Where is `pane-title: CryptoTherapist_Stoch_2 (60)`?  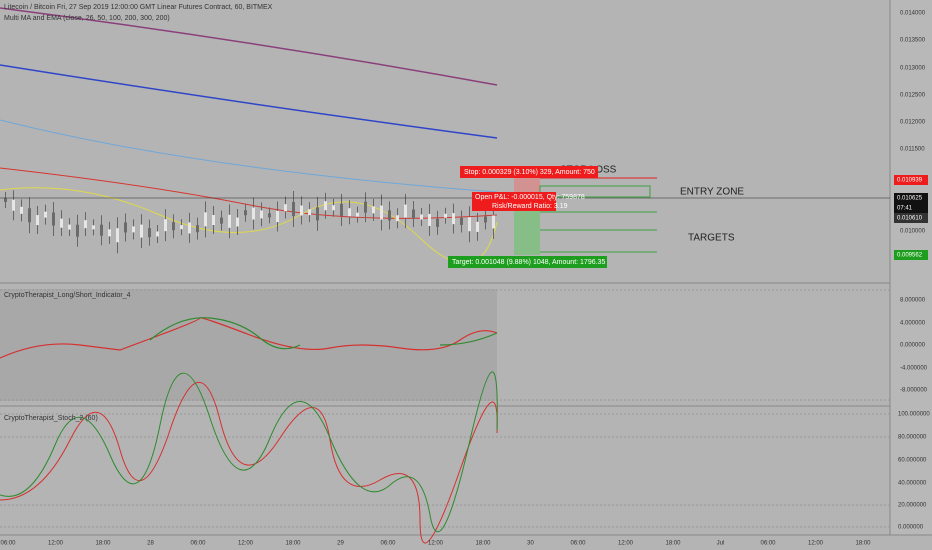
pane-title: CryptoTherapist_Stoch_2 (60) is located at coordinates (51, 418).